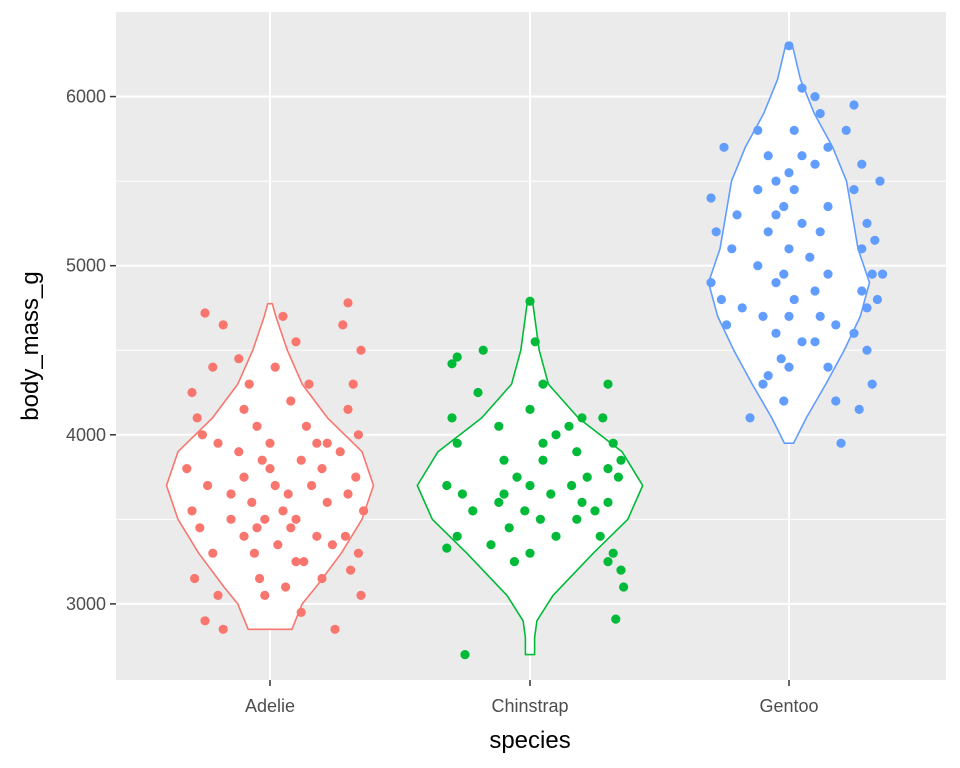  Describe the element at coordinates (270, 706) in the screenshot. I see `x-tick-label: Adelie` at that location.